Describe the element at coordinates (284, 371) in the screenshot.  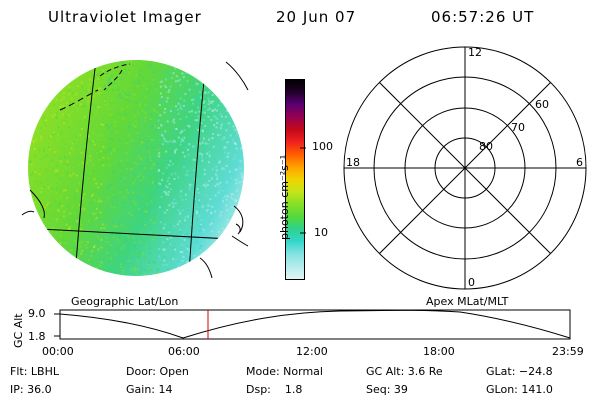
I see `status-mode: Mode: Normal` at that location.